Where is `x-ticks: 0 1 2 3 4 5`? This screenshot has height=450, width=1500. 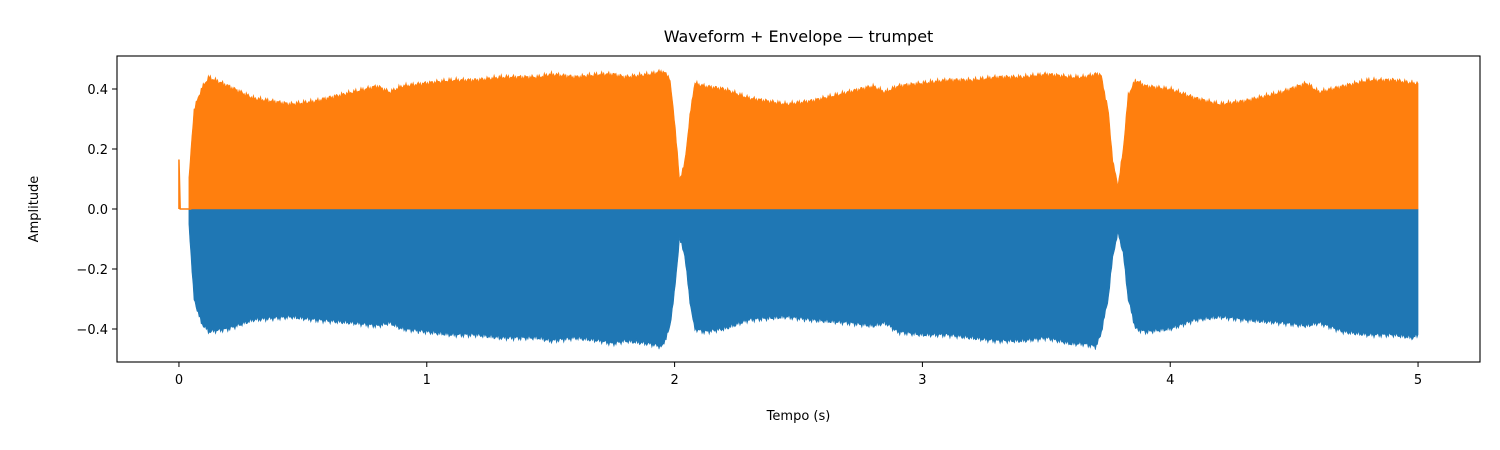
x-ticks: 0 1 2 3 4 5 is located at coordinates (798, 375).